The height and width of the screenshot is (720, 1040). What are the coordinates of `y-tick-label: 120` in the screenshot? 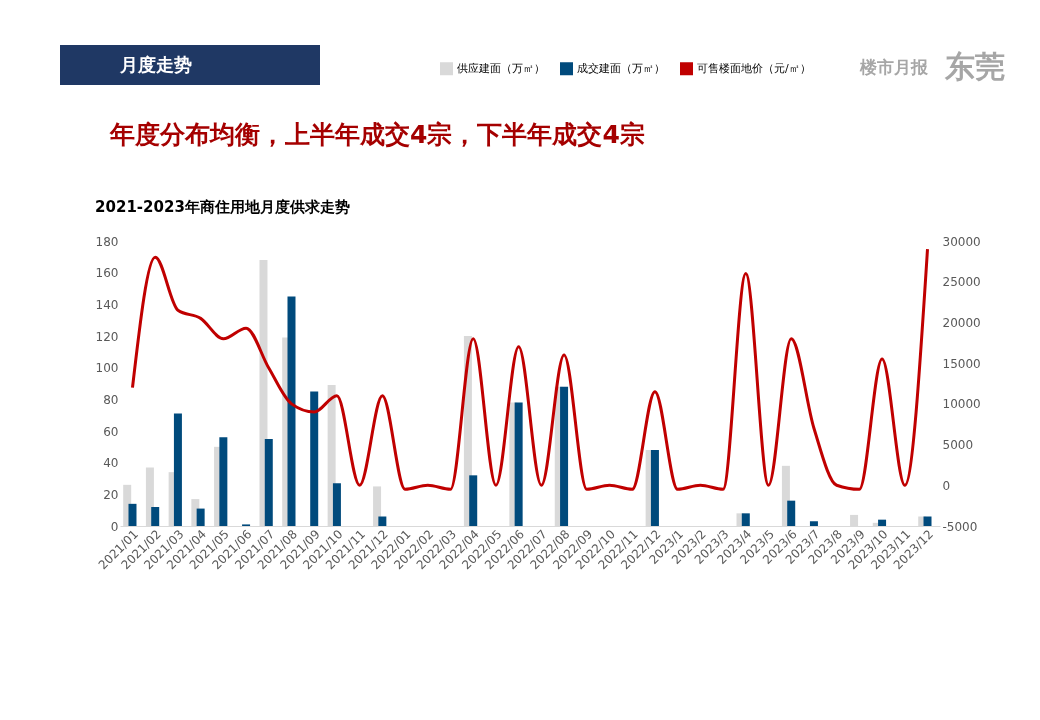 It's located at (107, 336).